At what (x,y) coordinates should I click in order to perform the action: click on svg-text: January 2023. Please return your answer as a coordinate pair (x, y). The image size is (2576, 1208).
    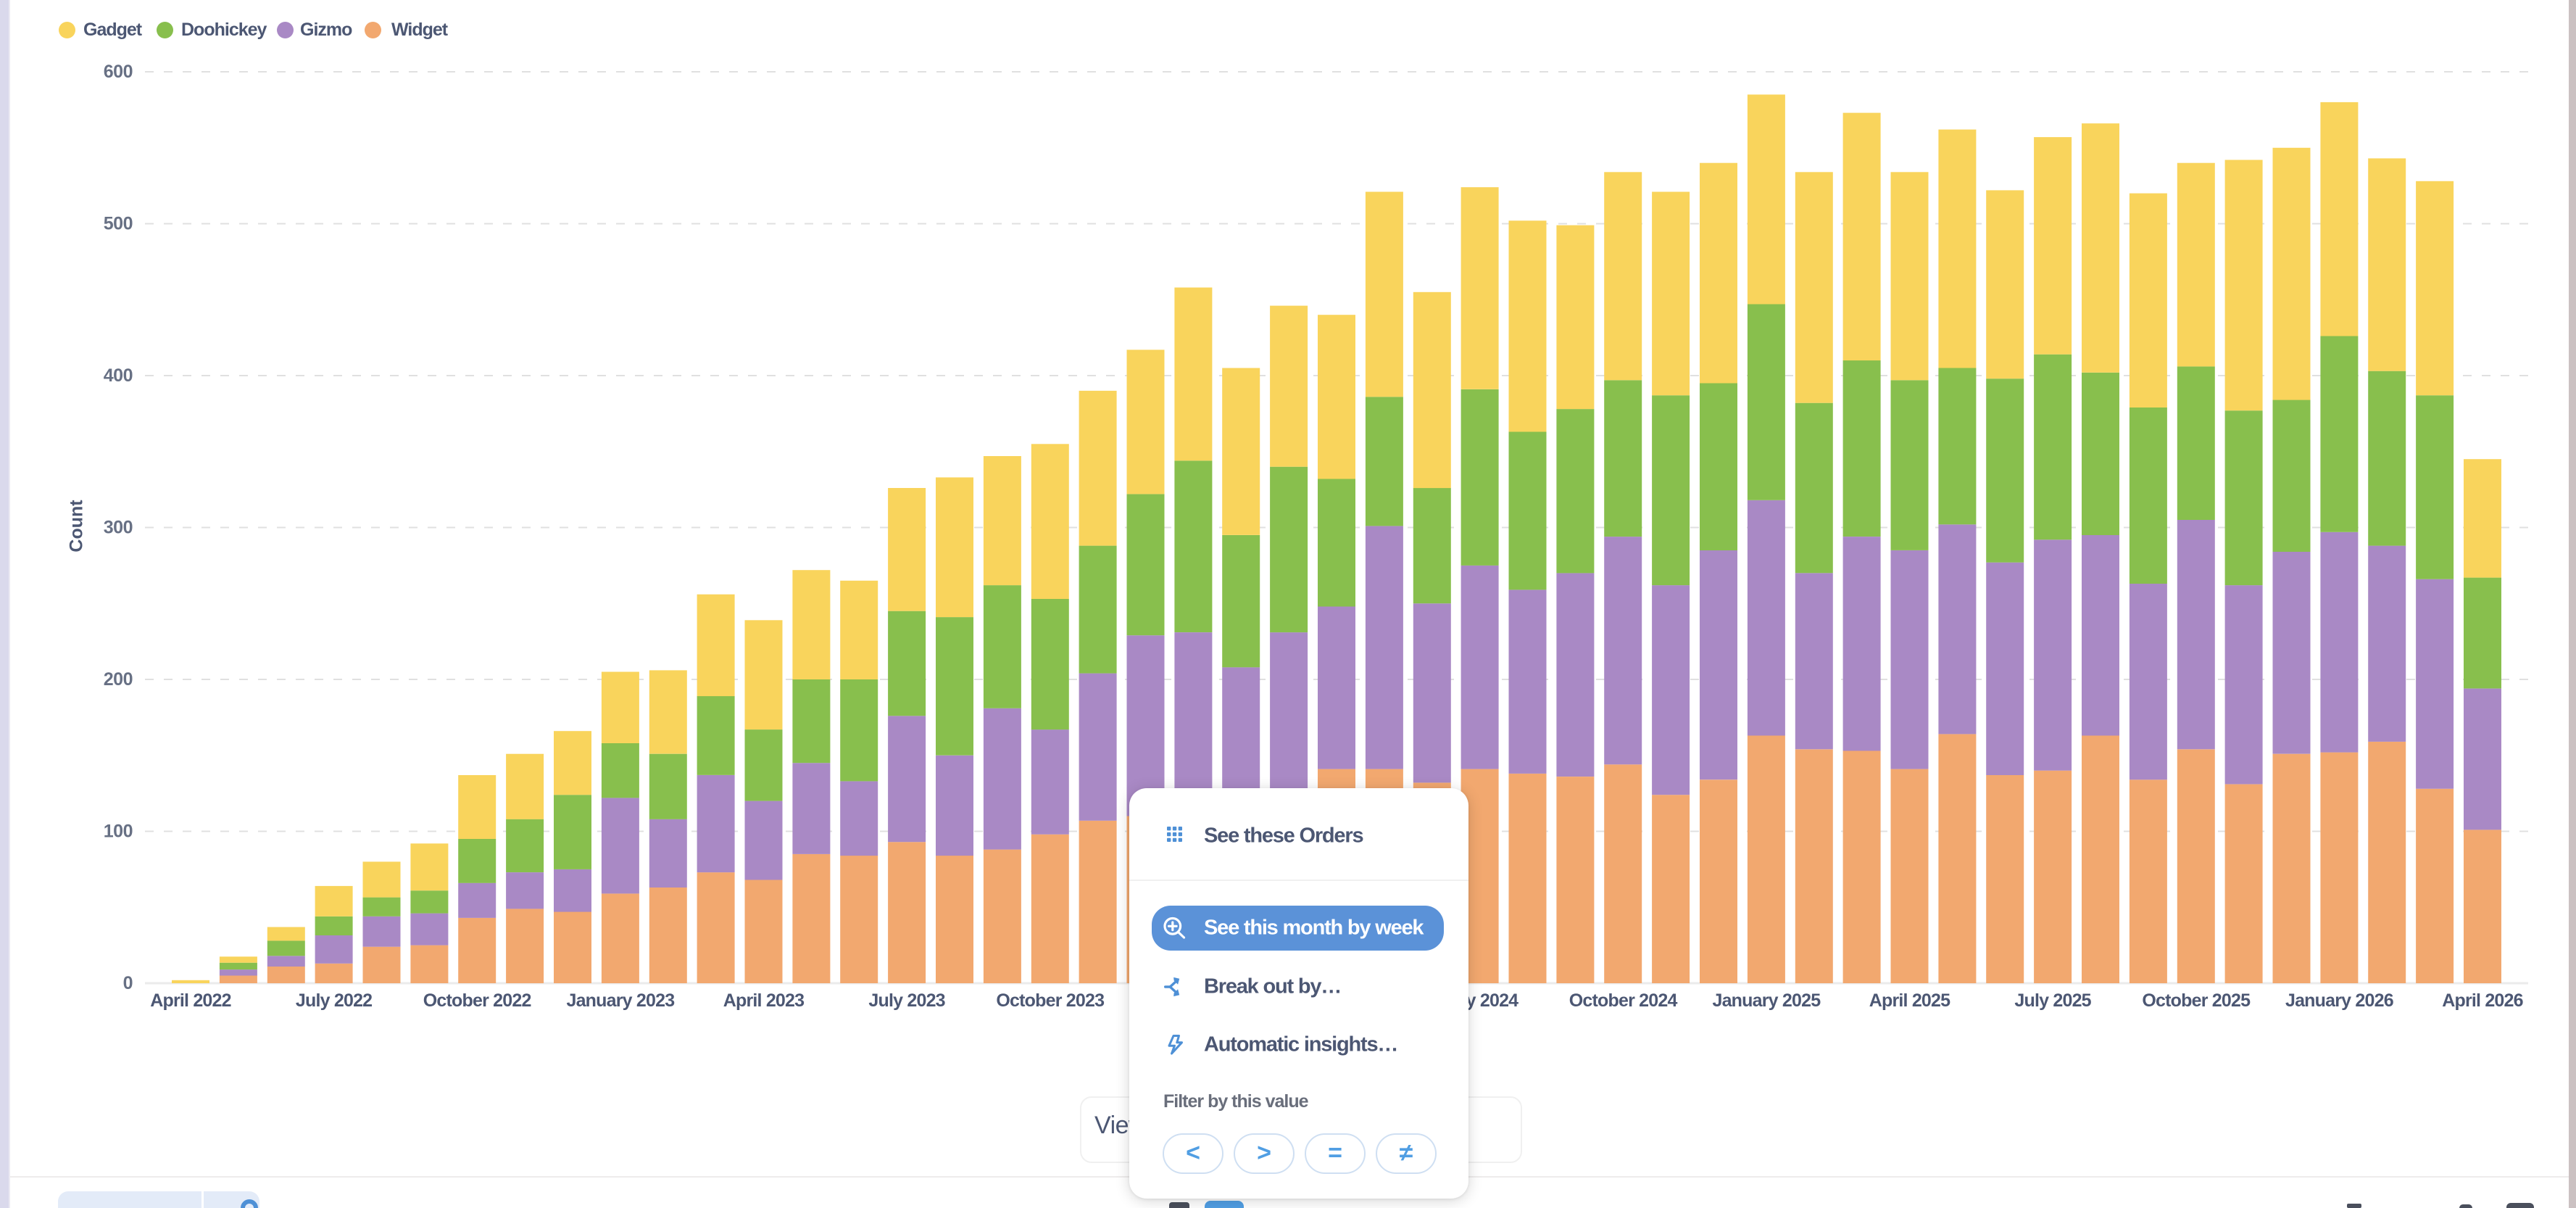
    Looking at the image, I should click on (620, 1001).